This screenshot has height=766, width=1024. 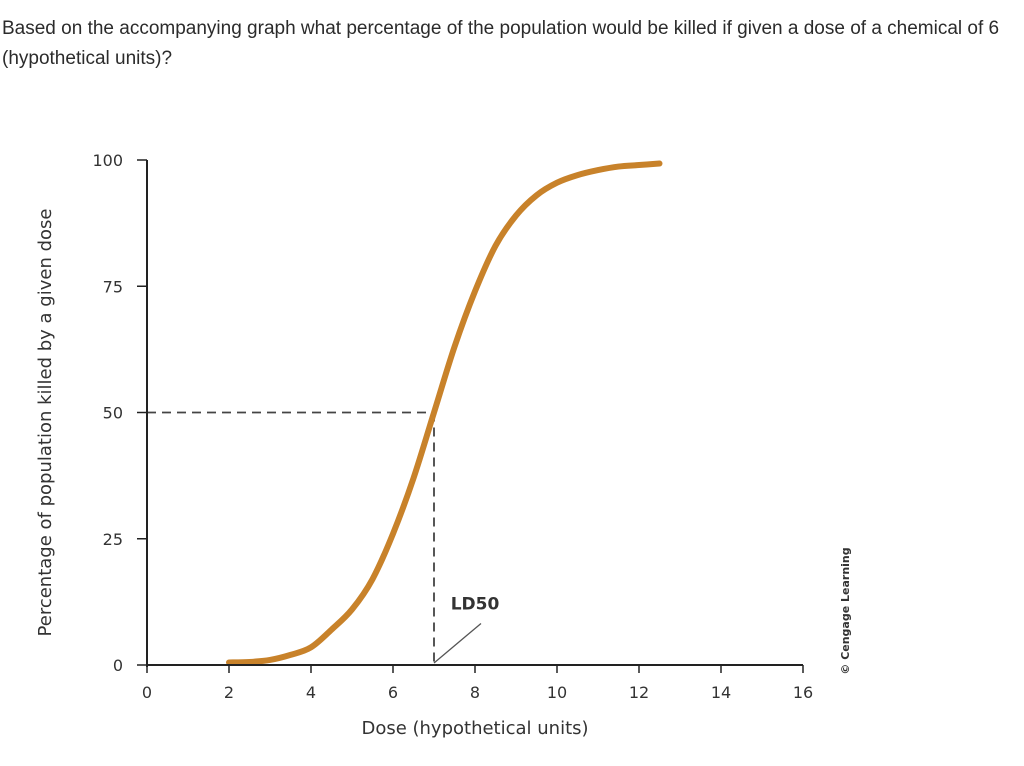 I want to click on y-tick-label: 50, so click(x=113, y=413).